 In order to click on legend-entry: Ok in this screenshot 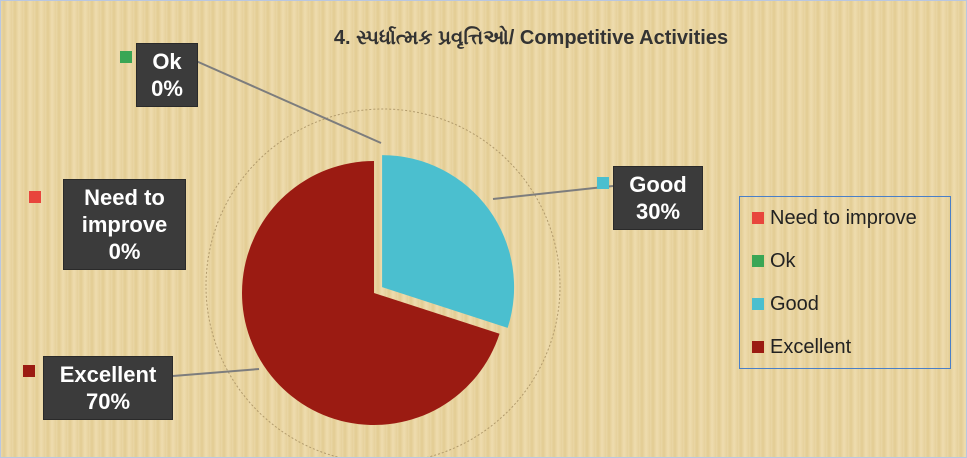, I will do `click(774, 261)`.